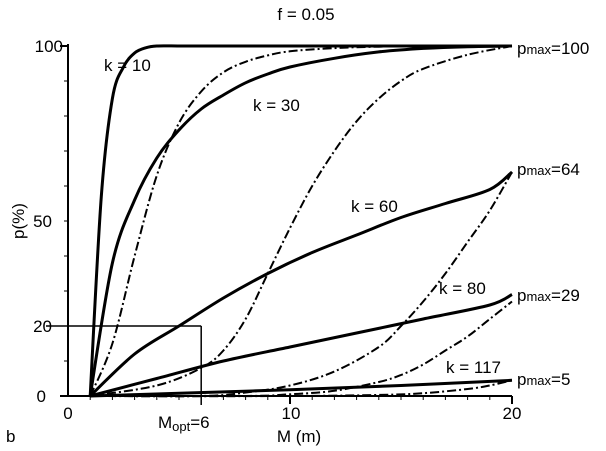 The height and width of the screenshot is (451, 606). Describe the element at coordinates (553, 48) in the screenshot. I see `pmax-label-100: pmax=100` at that location.